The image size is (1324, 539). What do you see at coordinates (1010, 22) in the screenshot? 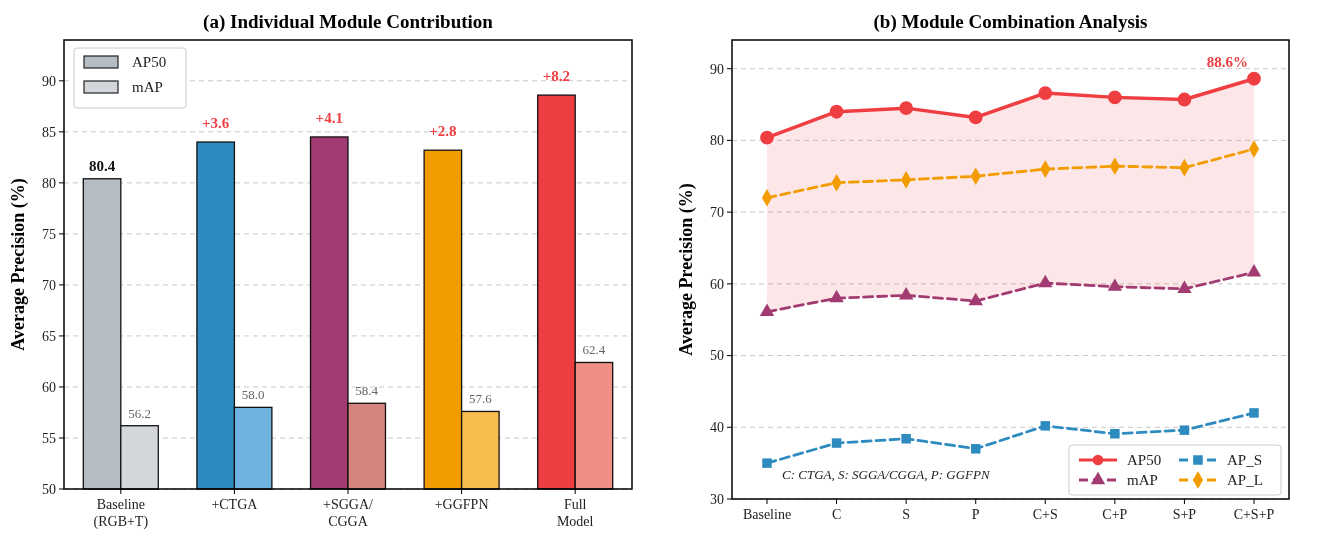
I see `chart-title: (b) Module Combination Analysis` at bounding box center [1010, 22].